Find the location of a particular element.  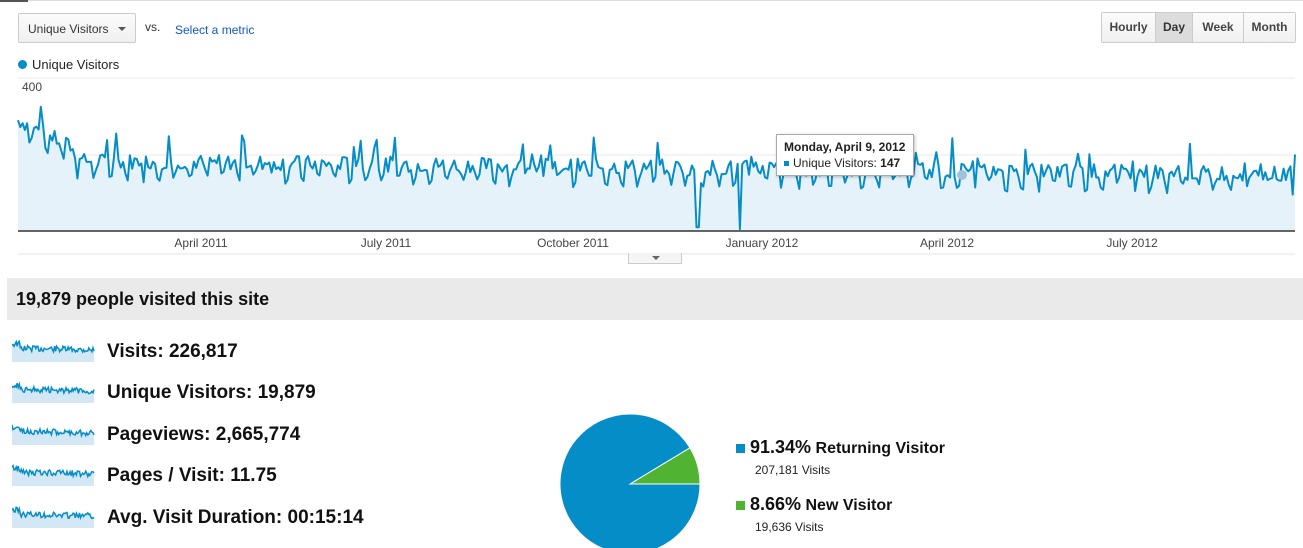

tooltip-value: 147 is located at coordinates (890, 163).